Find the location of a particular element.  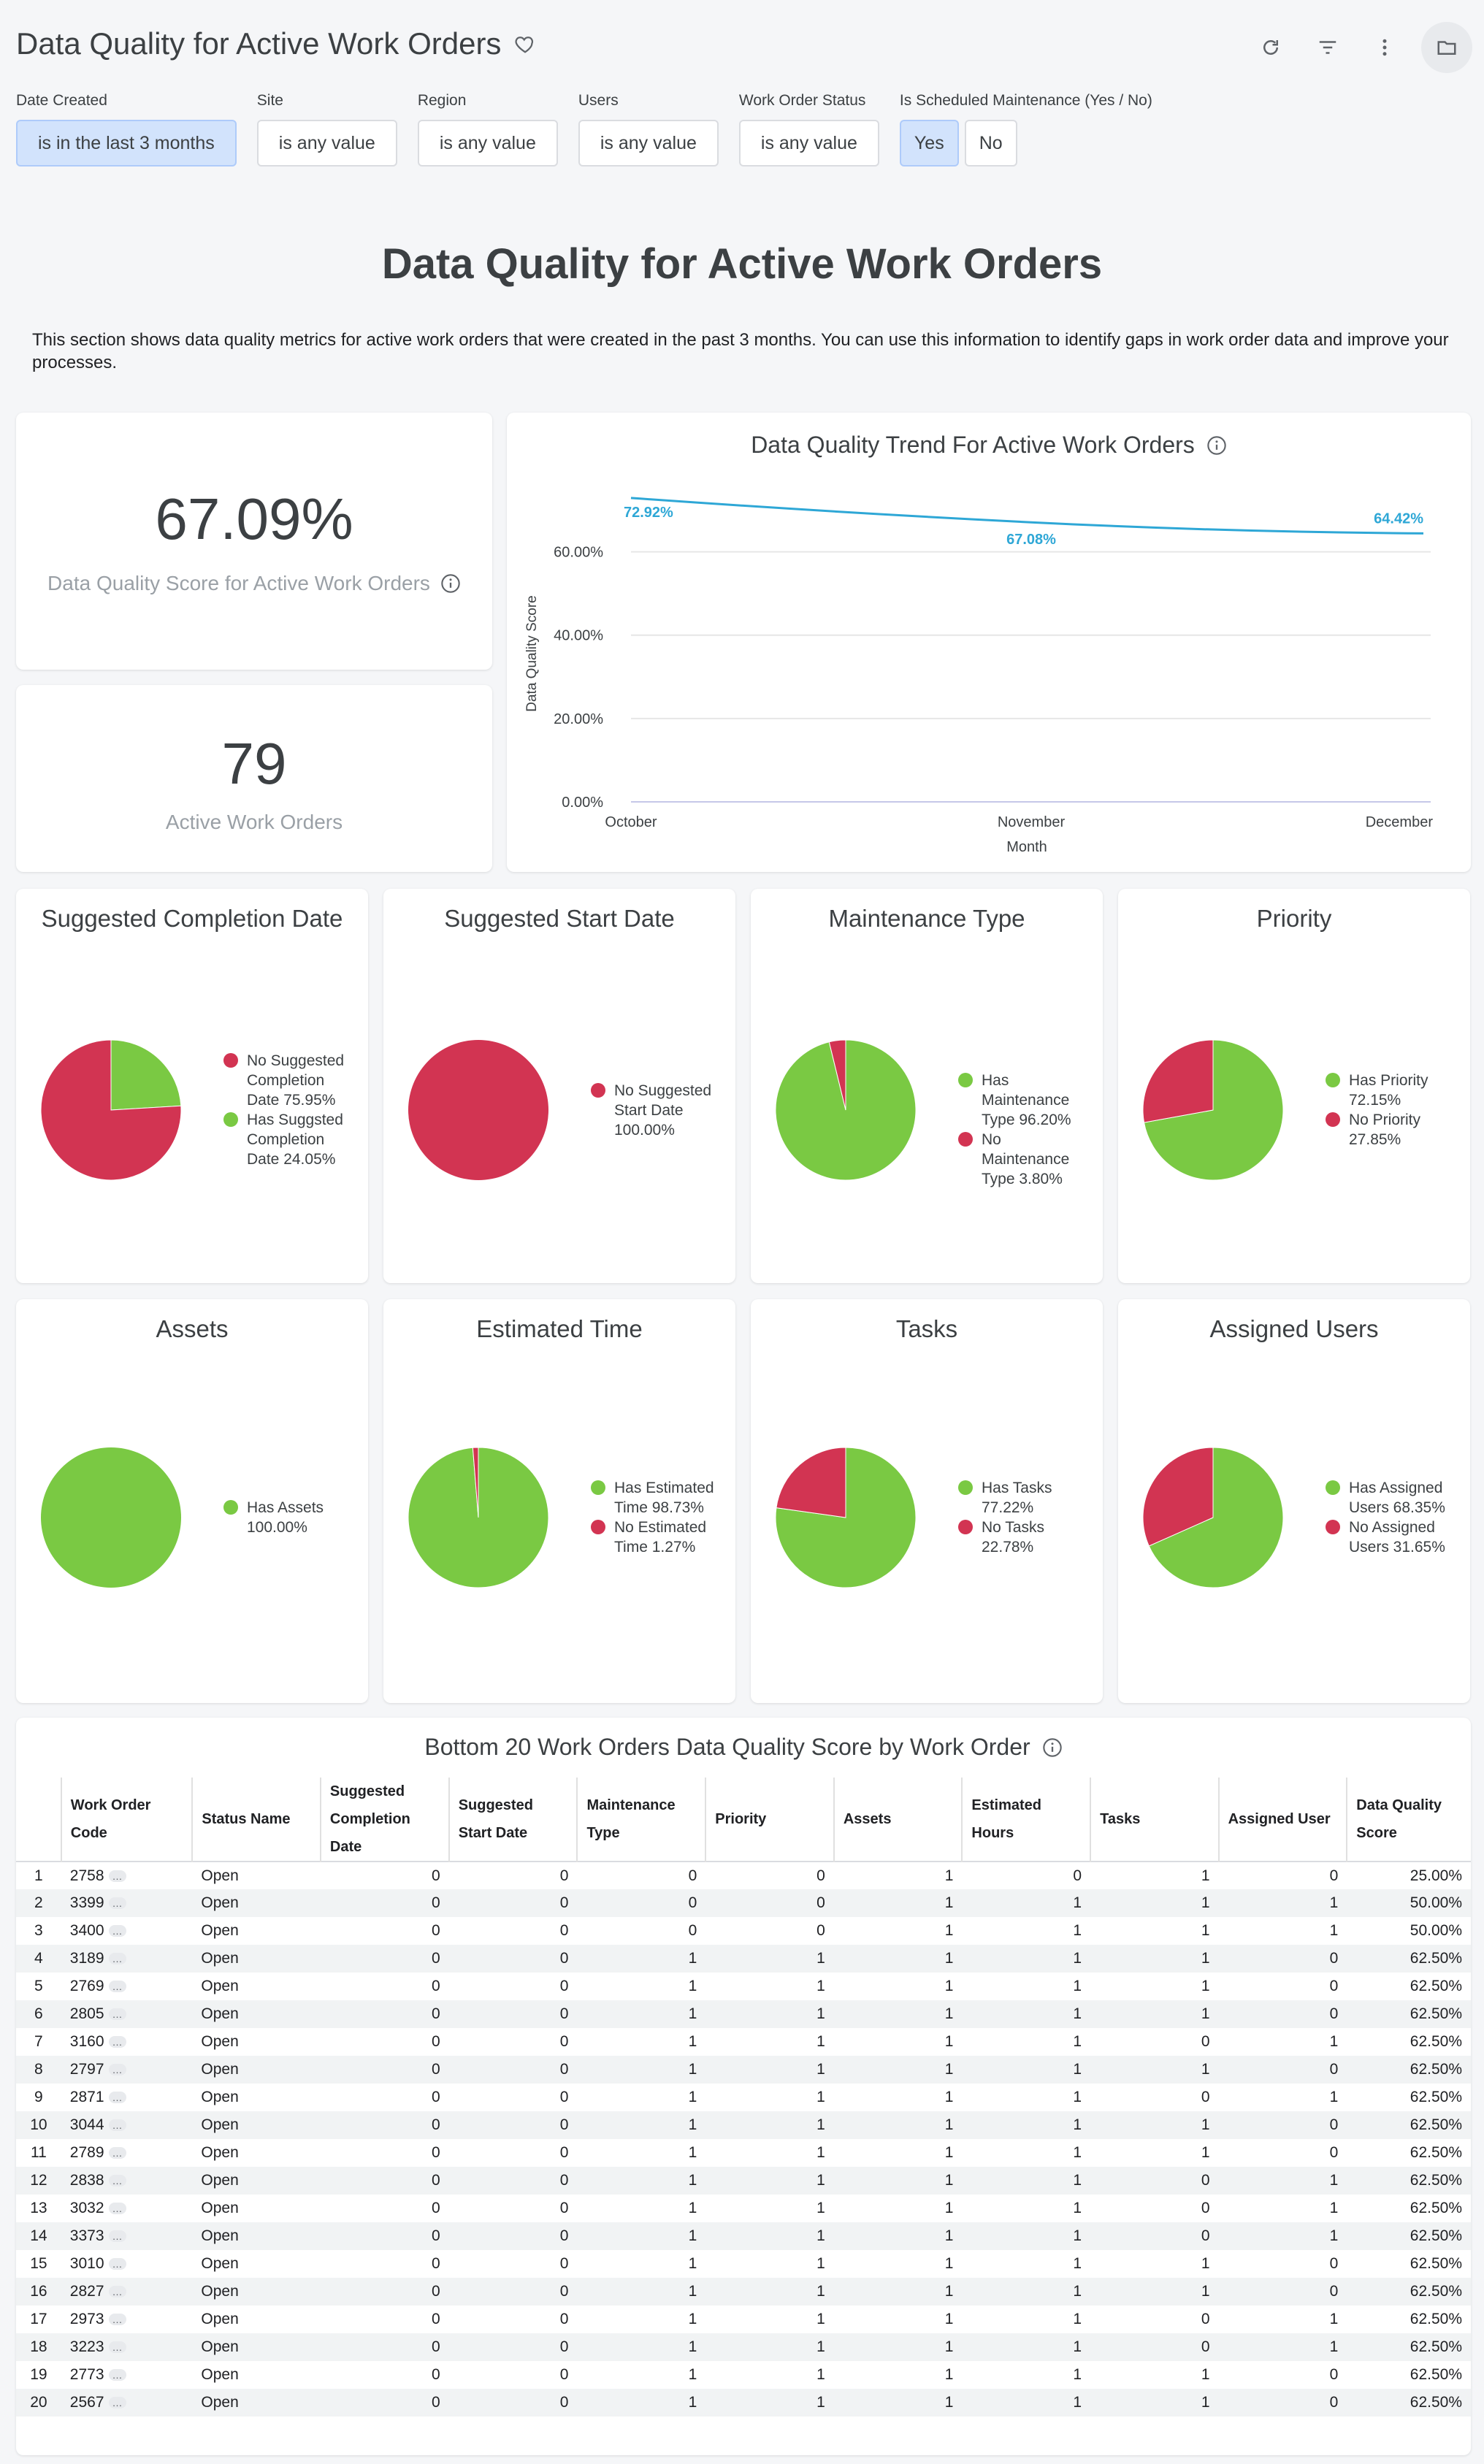

table-row: 1 2758 … Open 0 0 0 0 1 0 1 0 25.00% is located at coordinates (744, 1875).